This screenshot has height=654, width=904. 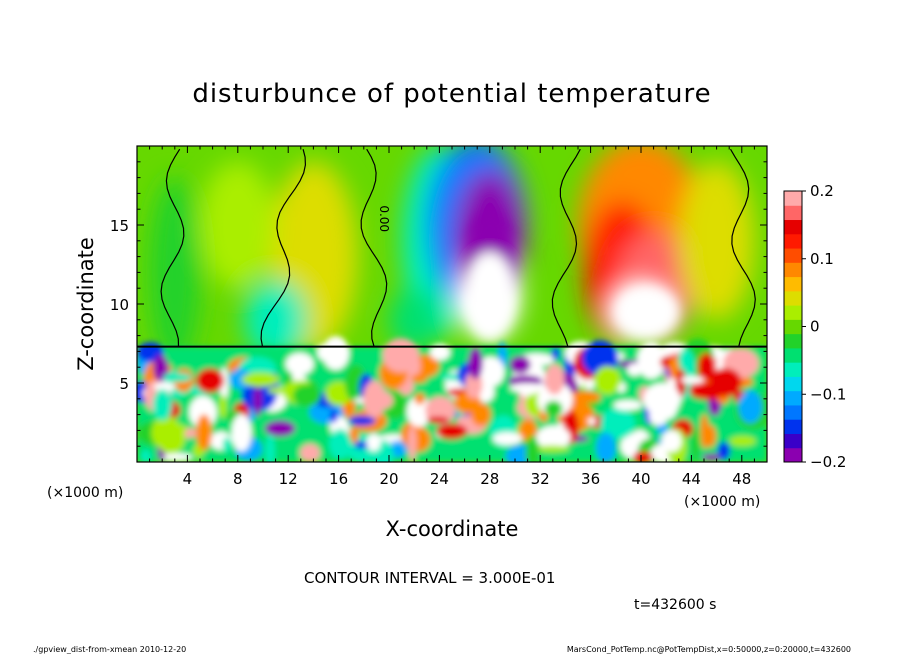 I want to click on upper-cores, so click(x=570, y=275).